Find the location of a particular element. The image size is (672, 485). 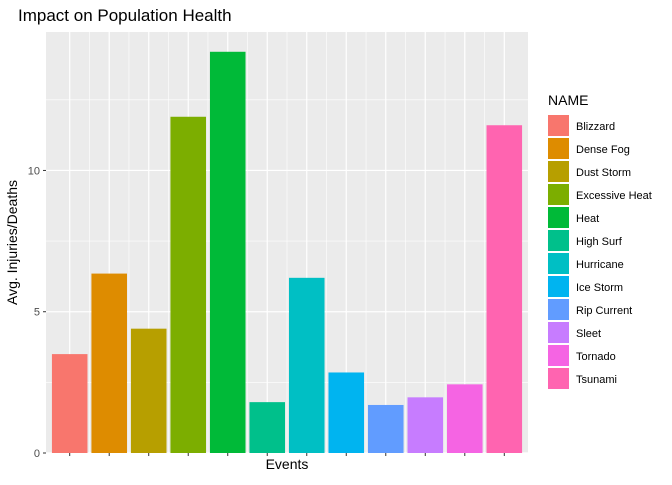

bar-rip-current is located at coordinates (385, 428).